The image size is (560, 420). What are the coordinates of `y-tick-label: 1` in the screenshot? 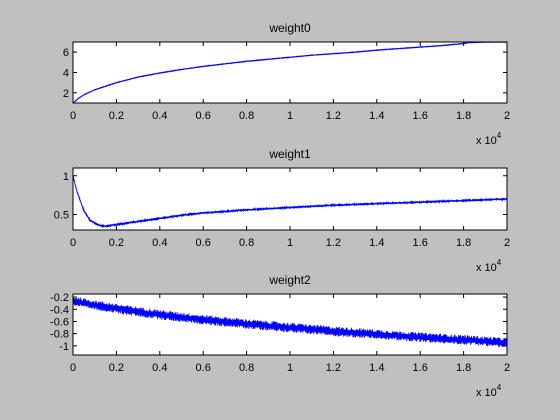 It's located at (66, 177).